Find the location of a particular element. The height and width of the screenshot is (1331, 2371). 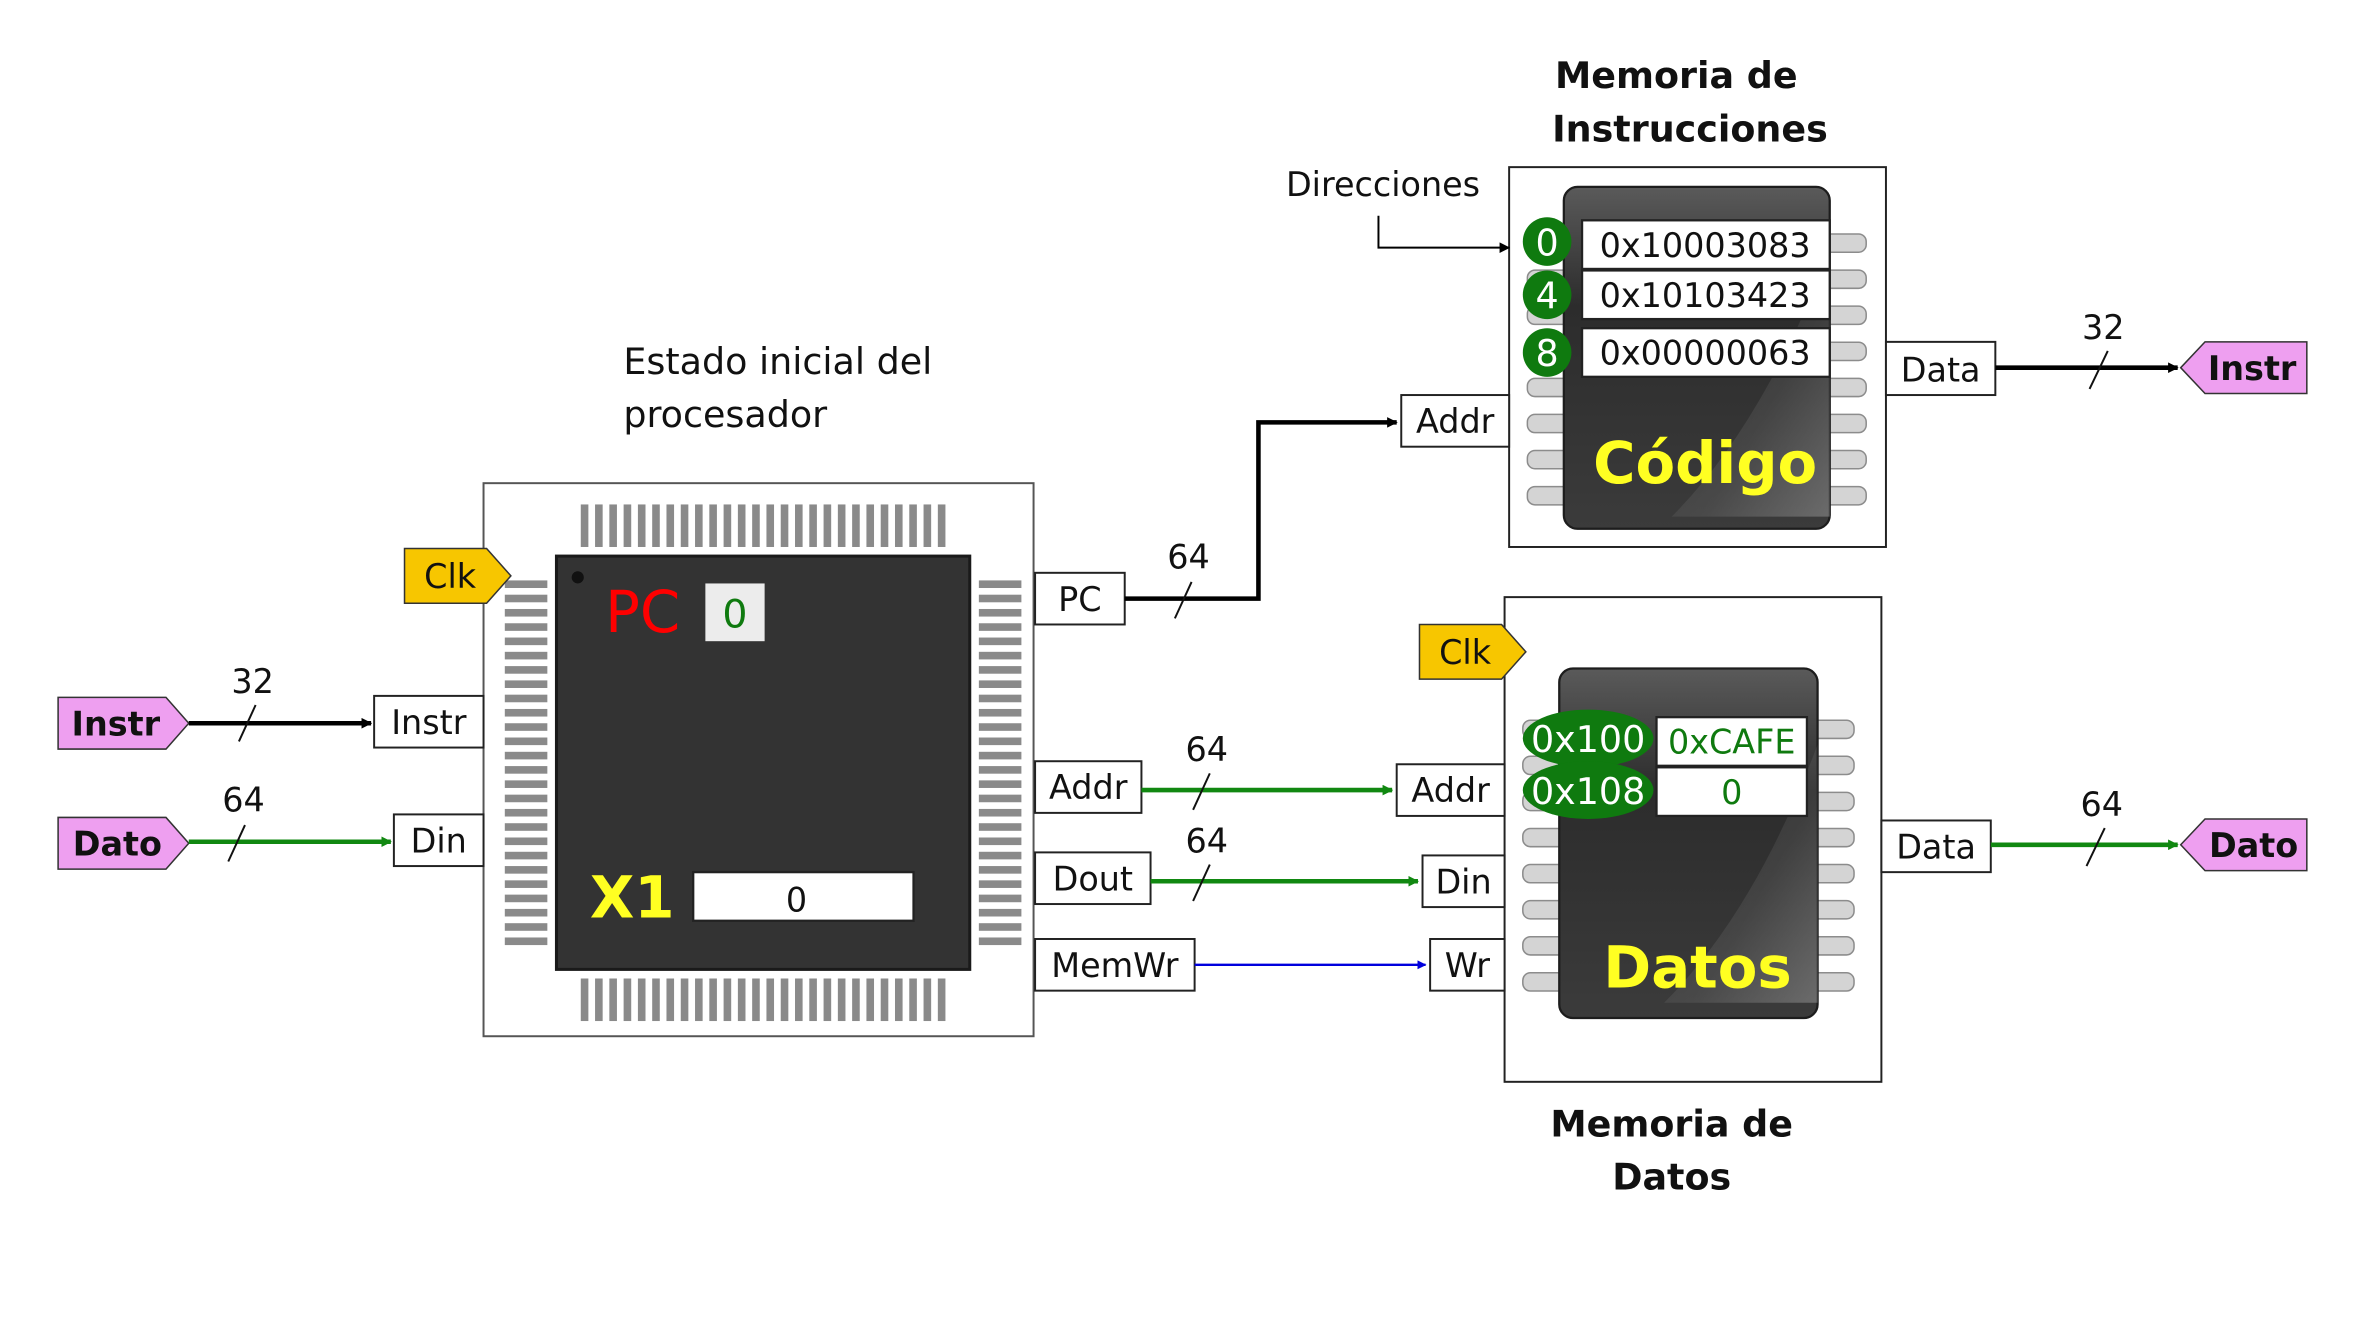

dato-input-width: 64 is located at coordinates (243, 799).